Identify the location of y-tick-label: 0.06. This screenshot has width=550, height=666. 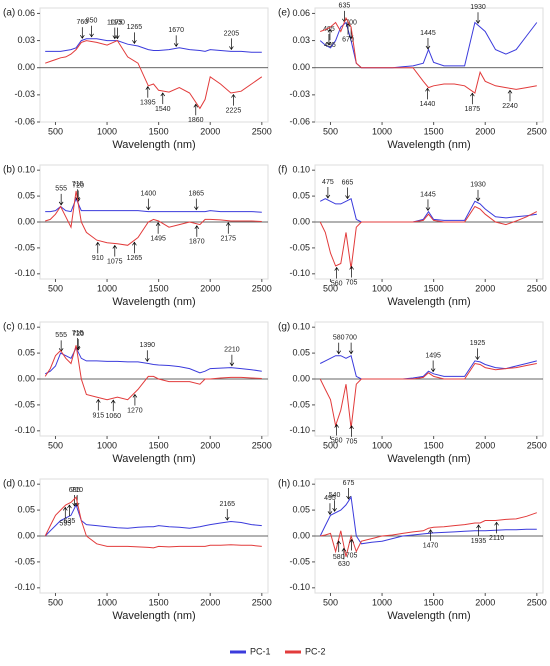
(26, 13).